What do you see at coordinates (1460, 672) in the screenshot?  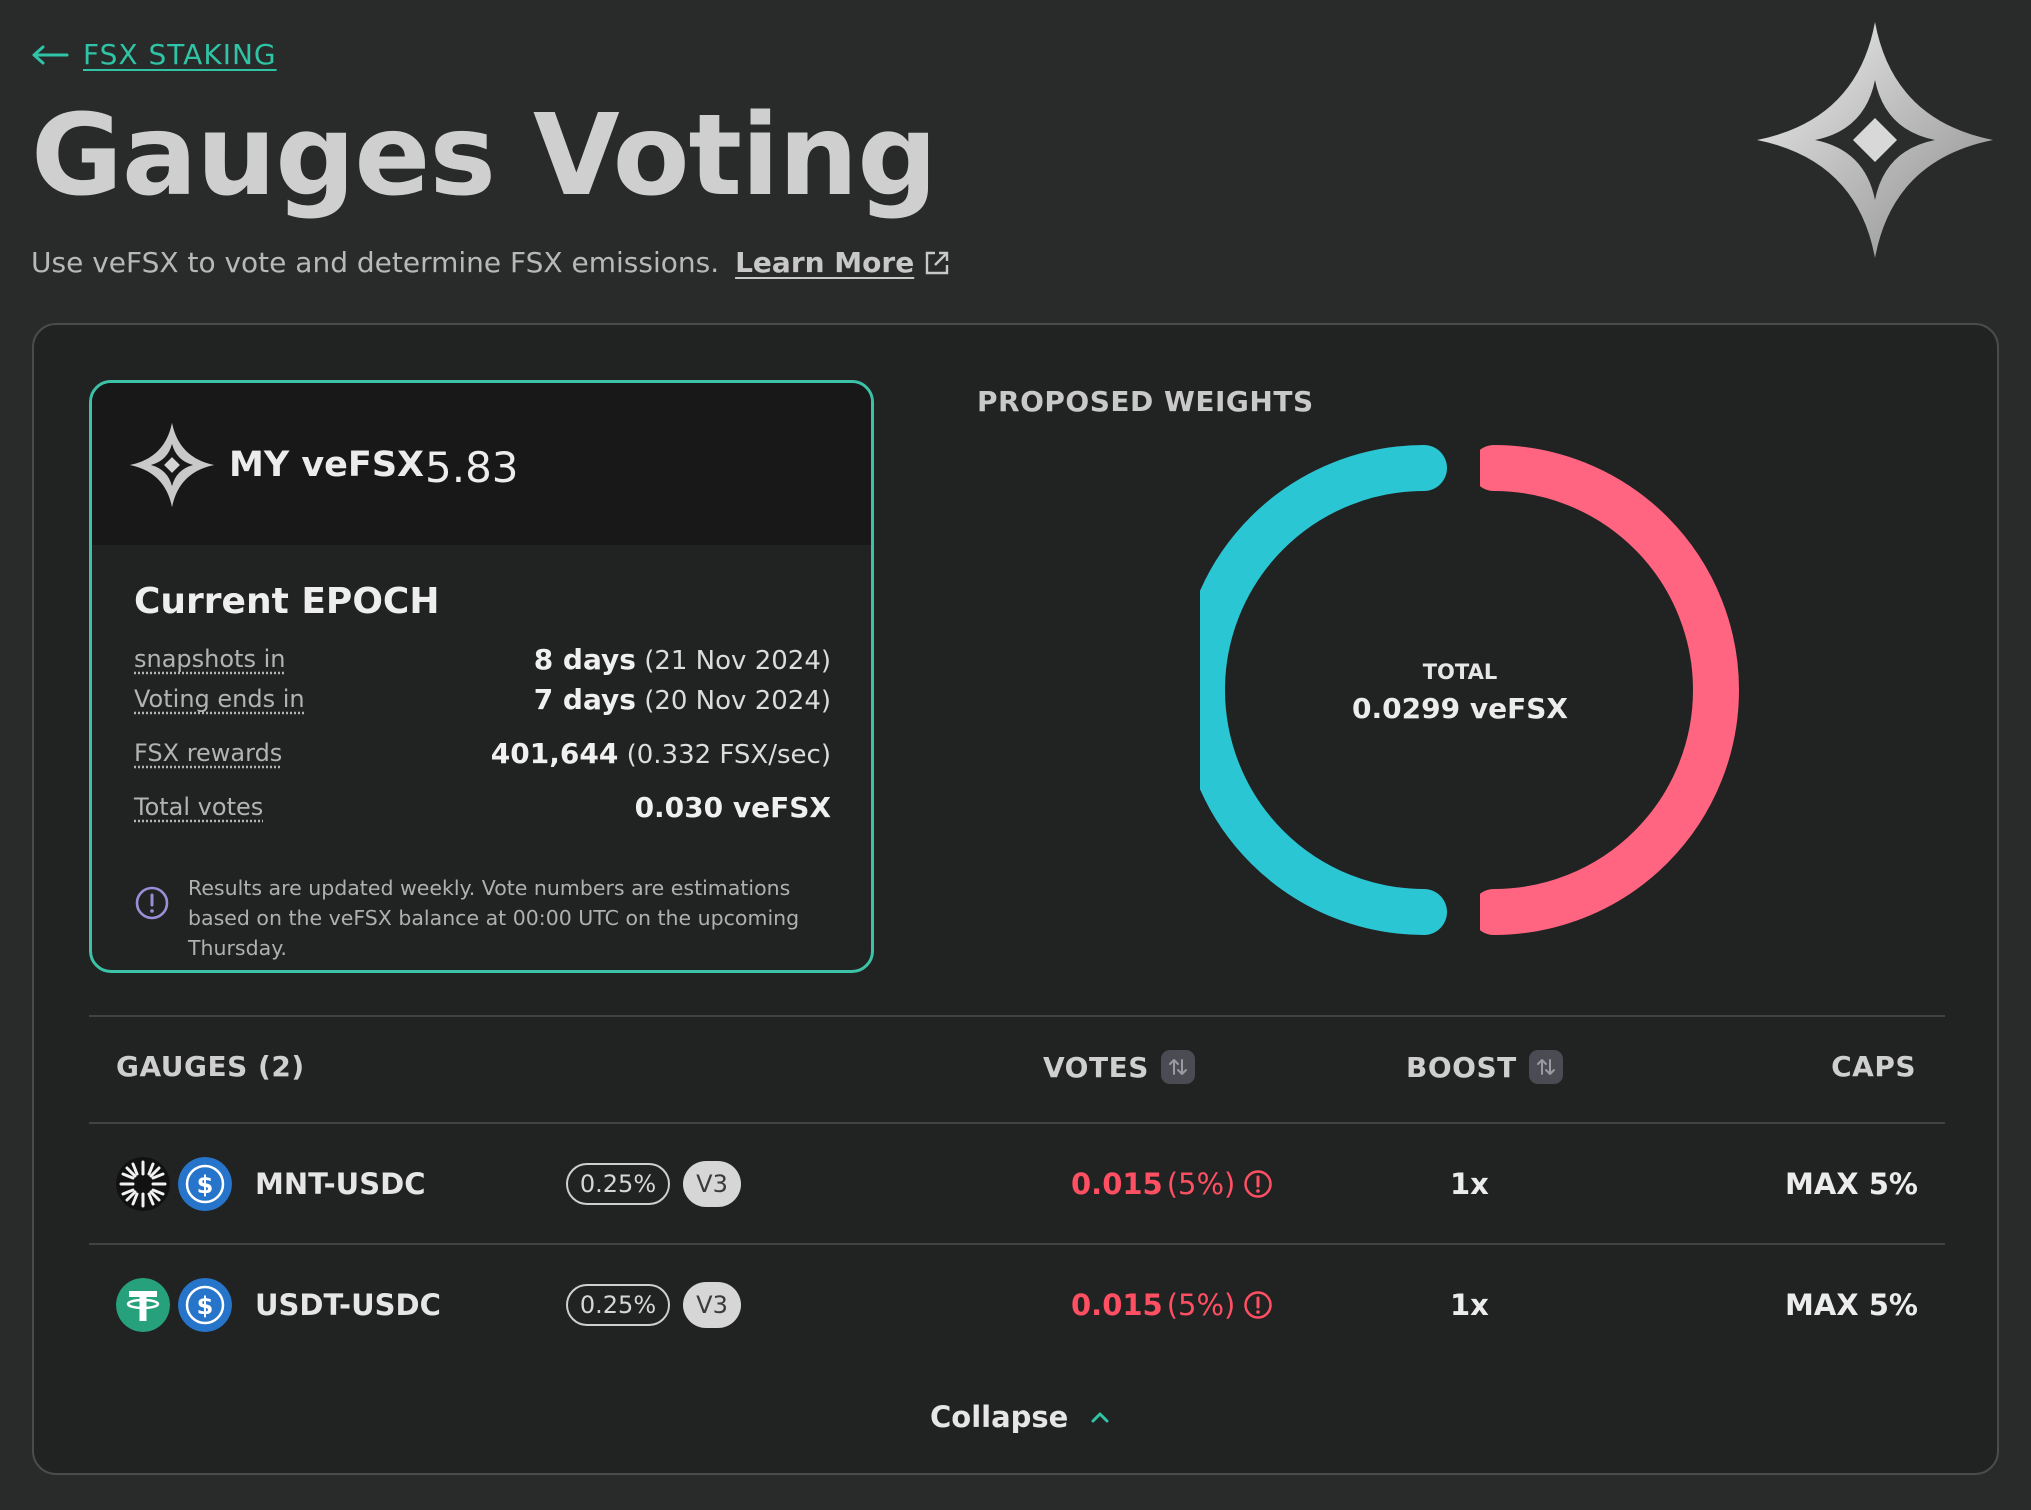 I see `donut-total-label: TOTAL` at bounding box center [1460, 672].